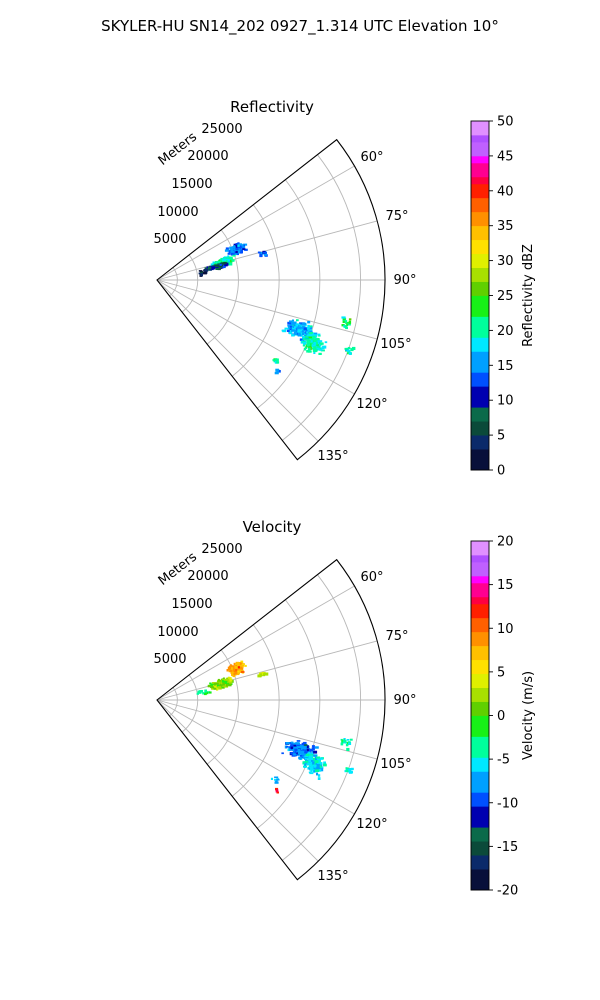 This screenshot has width=600, height=1000. I want to click on colorbar-tick-label: 30, so click(505, 261).